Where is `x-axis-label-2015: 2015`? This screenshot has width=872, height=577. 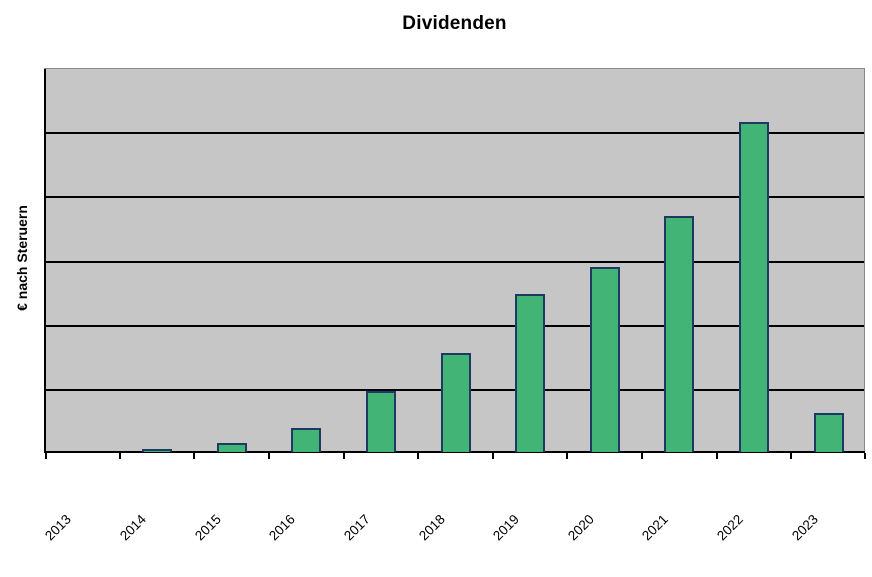 x-axis-label-2015: 2015 is located at coordinates (207, 527).